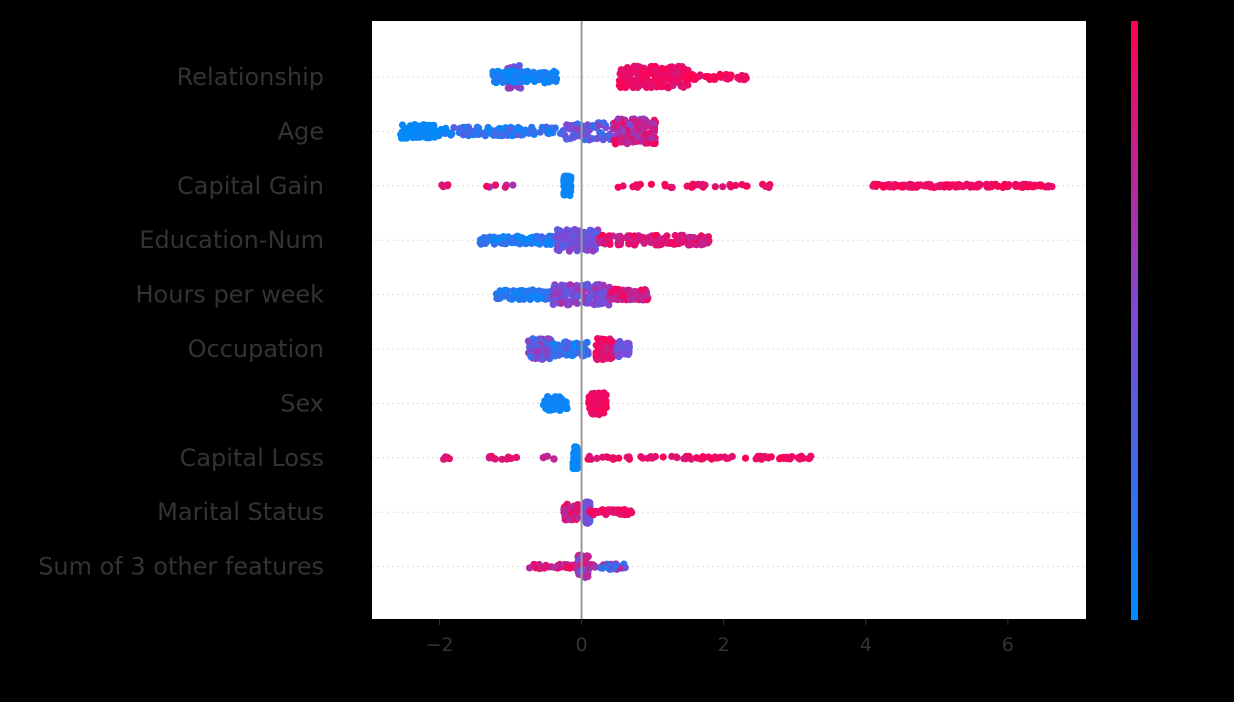  Describe the element at coordinates (1134, 320) in the screenshot. I see `color-bar` at that location.